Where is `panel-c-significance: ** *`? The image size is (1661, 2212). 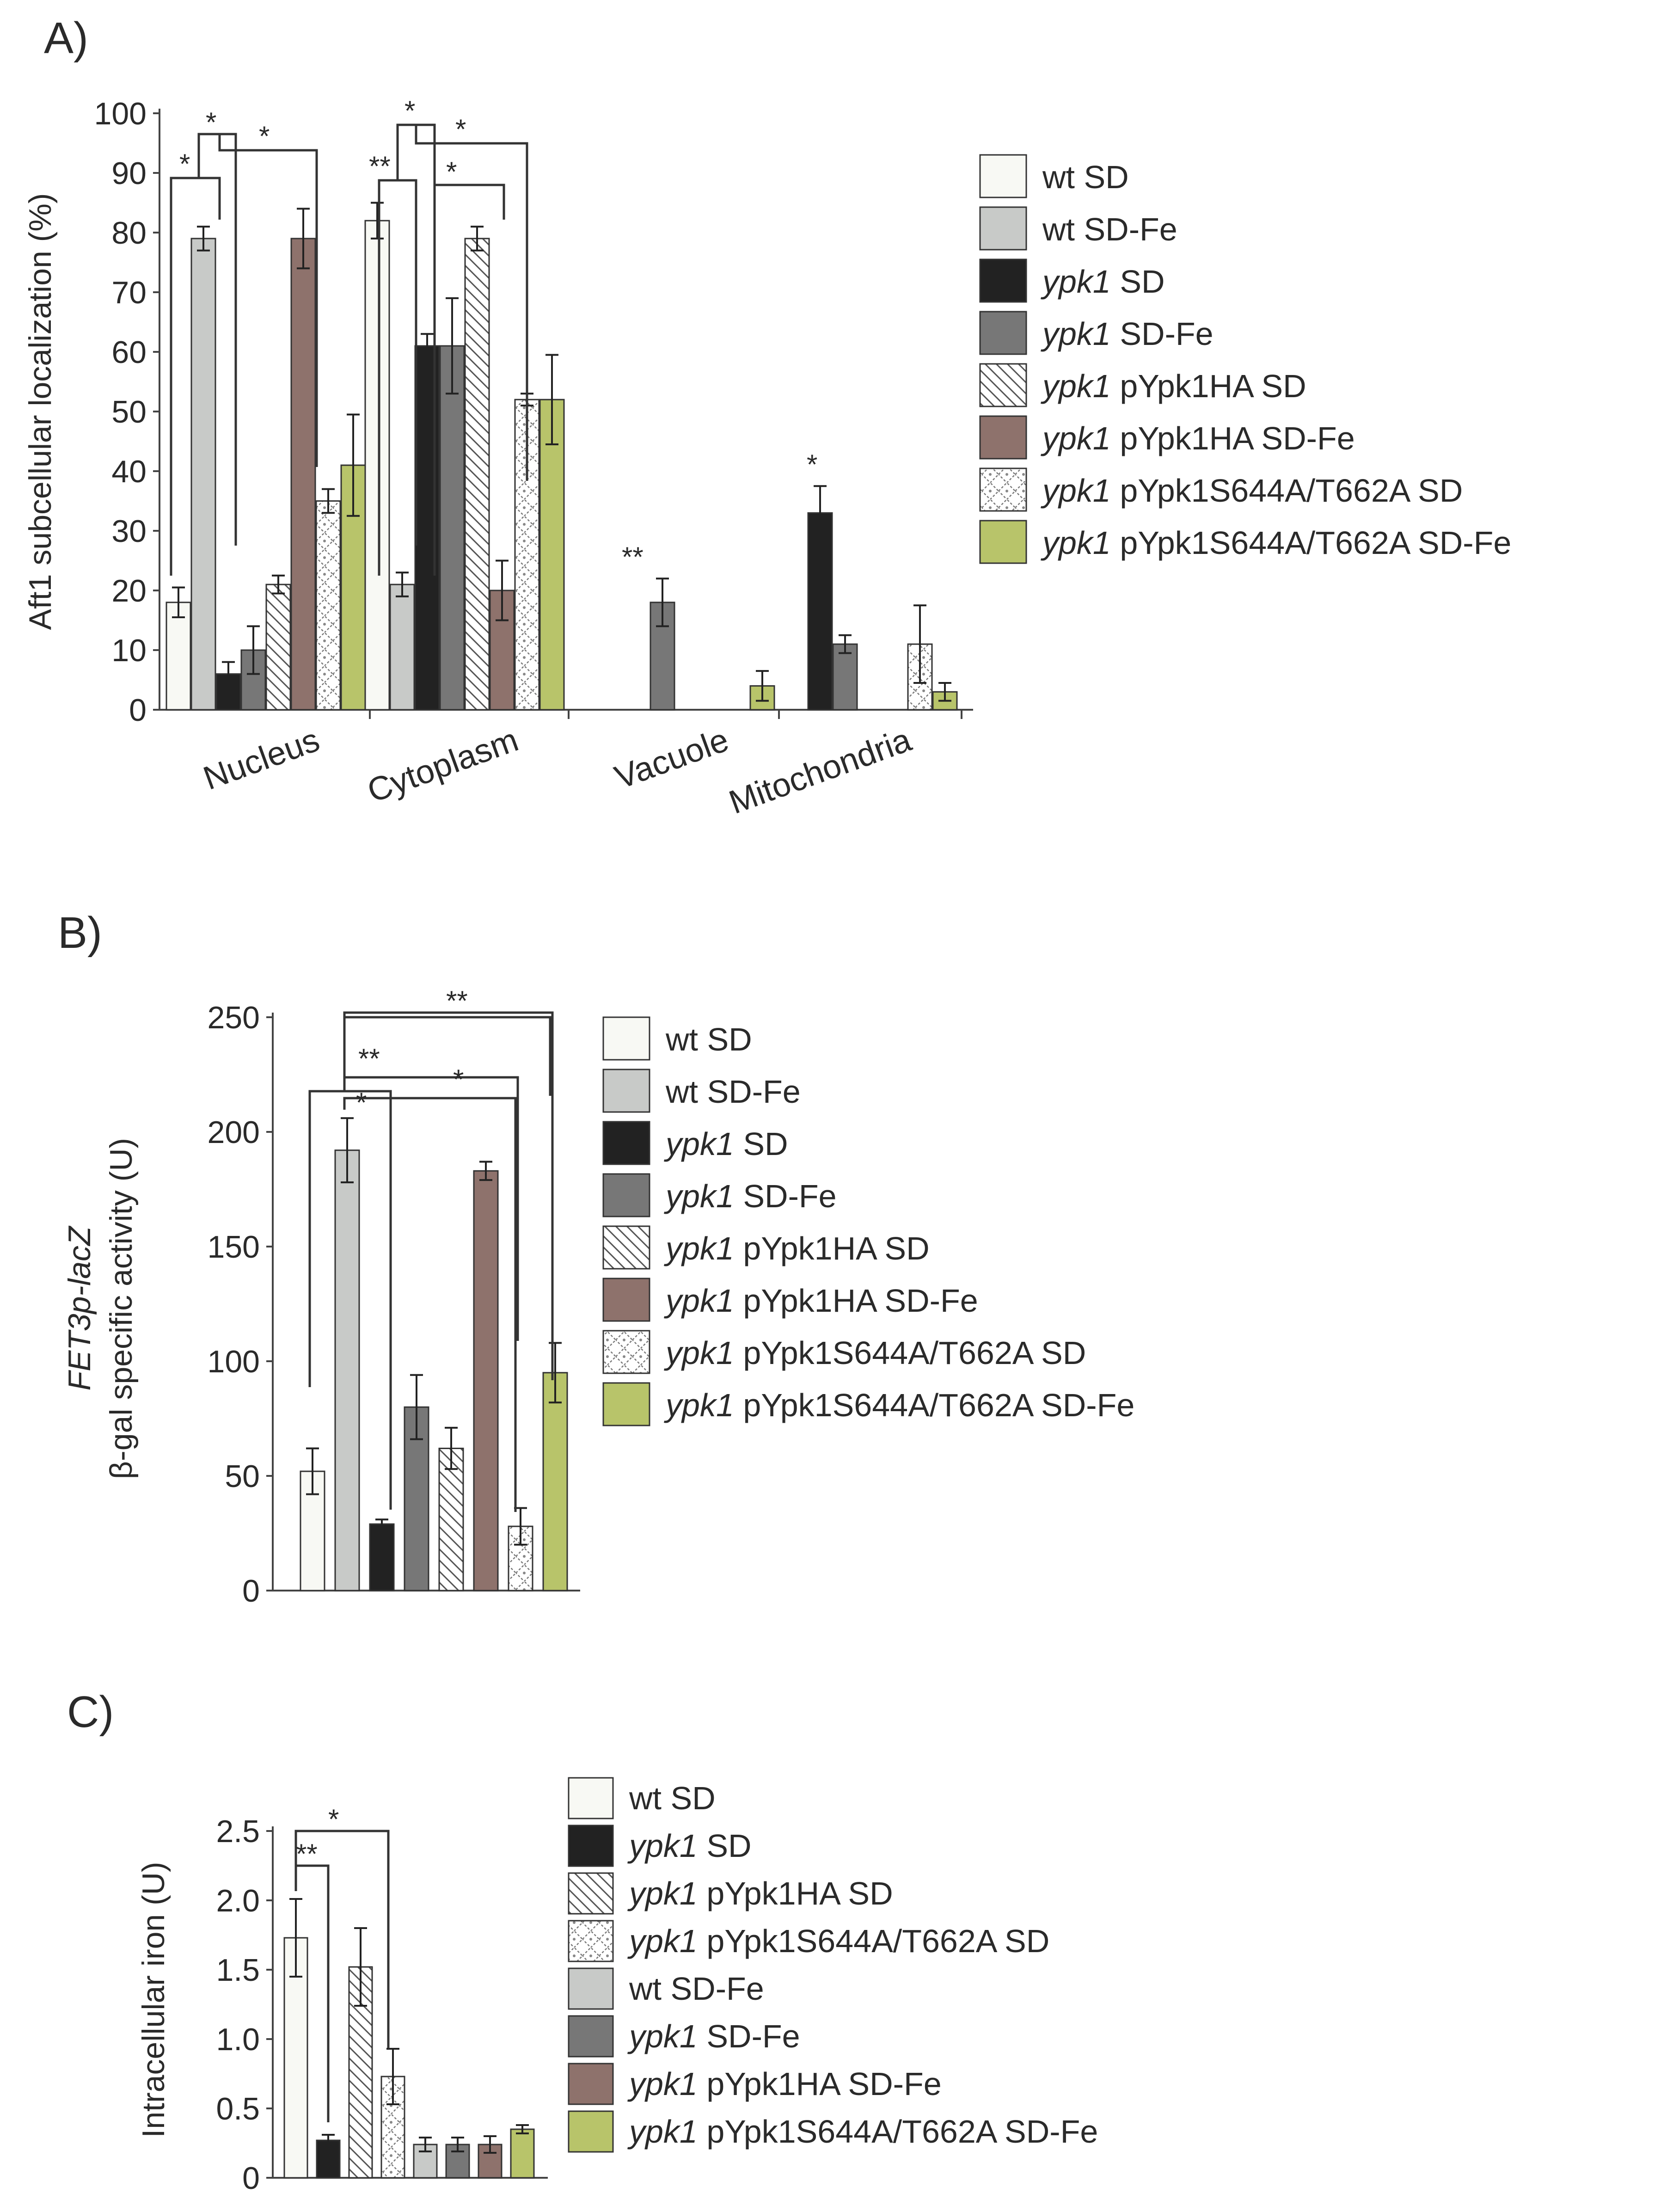
panel-c-significance: ** * is located at coordinates (342, 1963).